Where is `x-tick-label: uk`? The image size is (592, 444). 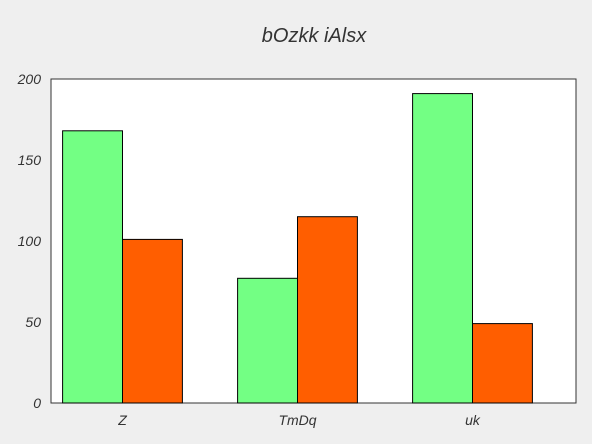
x-tick-label: uk is located at coordinates (473, 420).